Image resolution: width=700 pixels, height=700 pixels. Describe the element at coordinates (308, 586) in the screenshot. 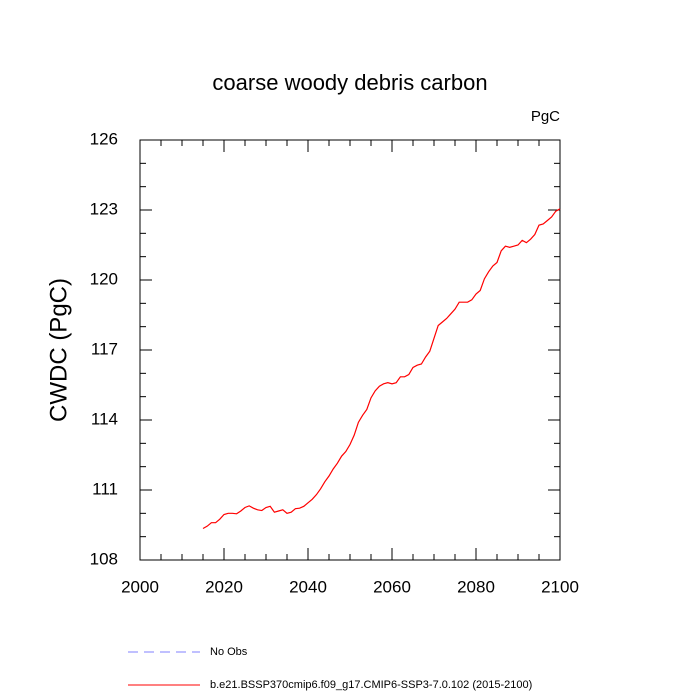

I see `x-tick-label: 2040` at that location.